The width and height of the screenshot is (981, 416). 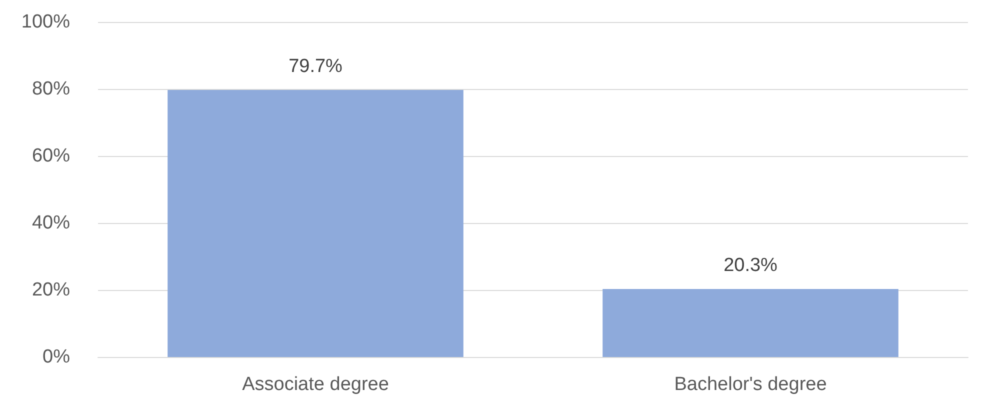 What do you see at coordinates (315, 384) in the screenshot?
I see `x-tick-label: Associate degree` at bounding box center [315, 384].